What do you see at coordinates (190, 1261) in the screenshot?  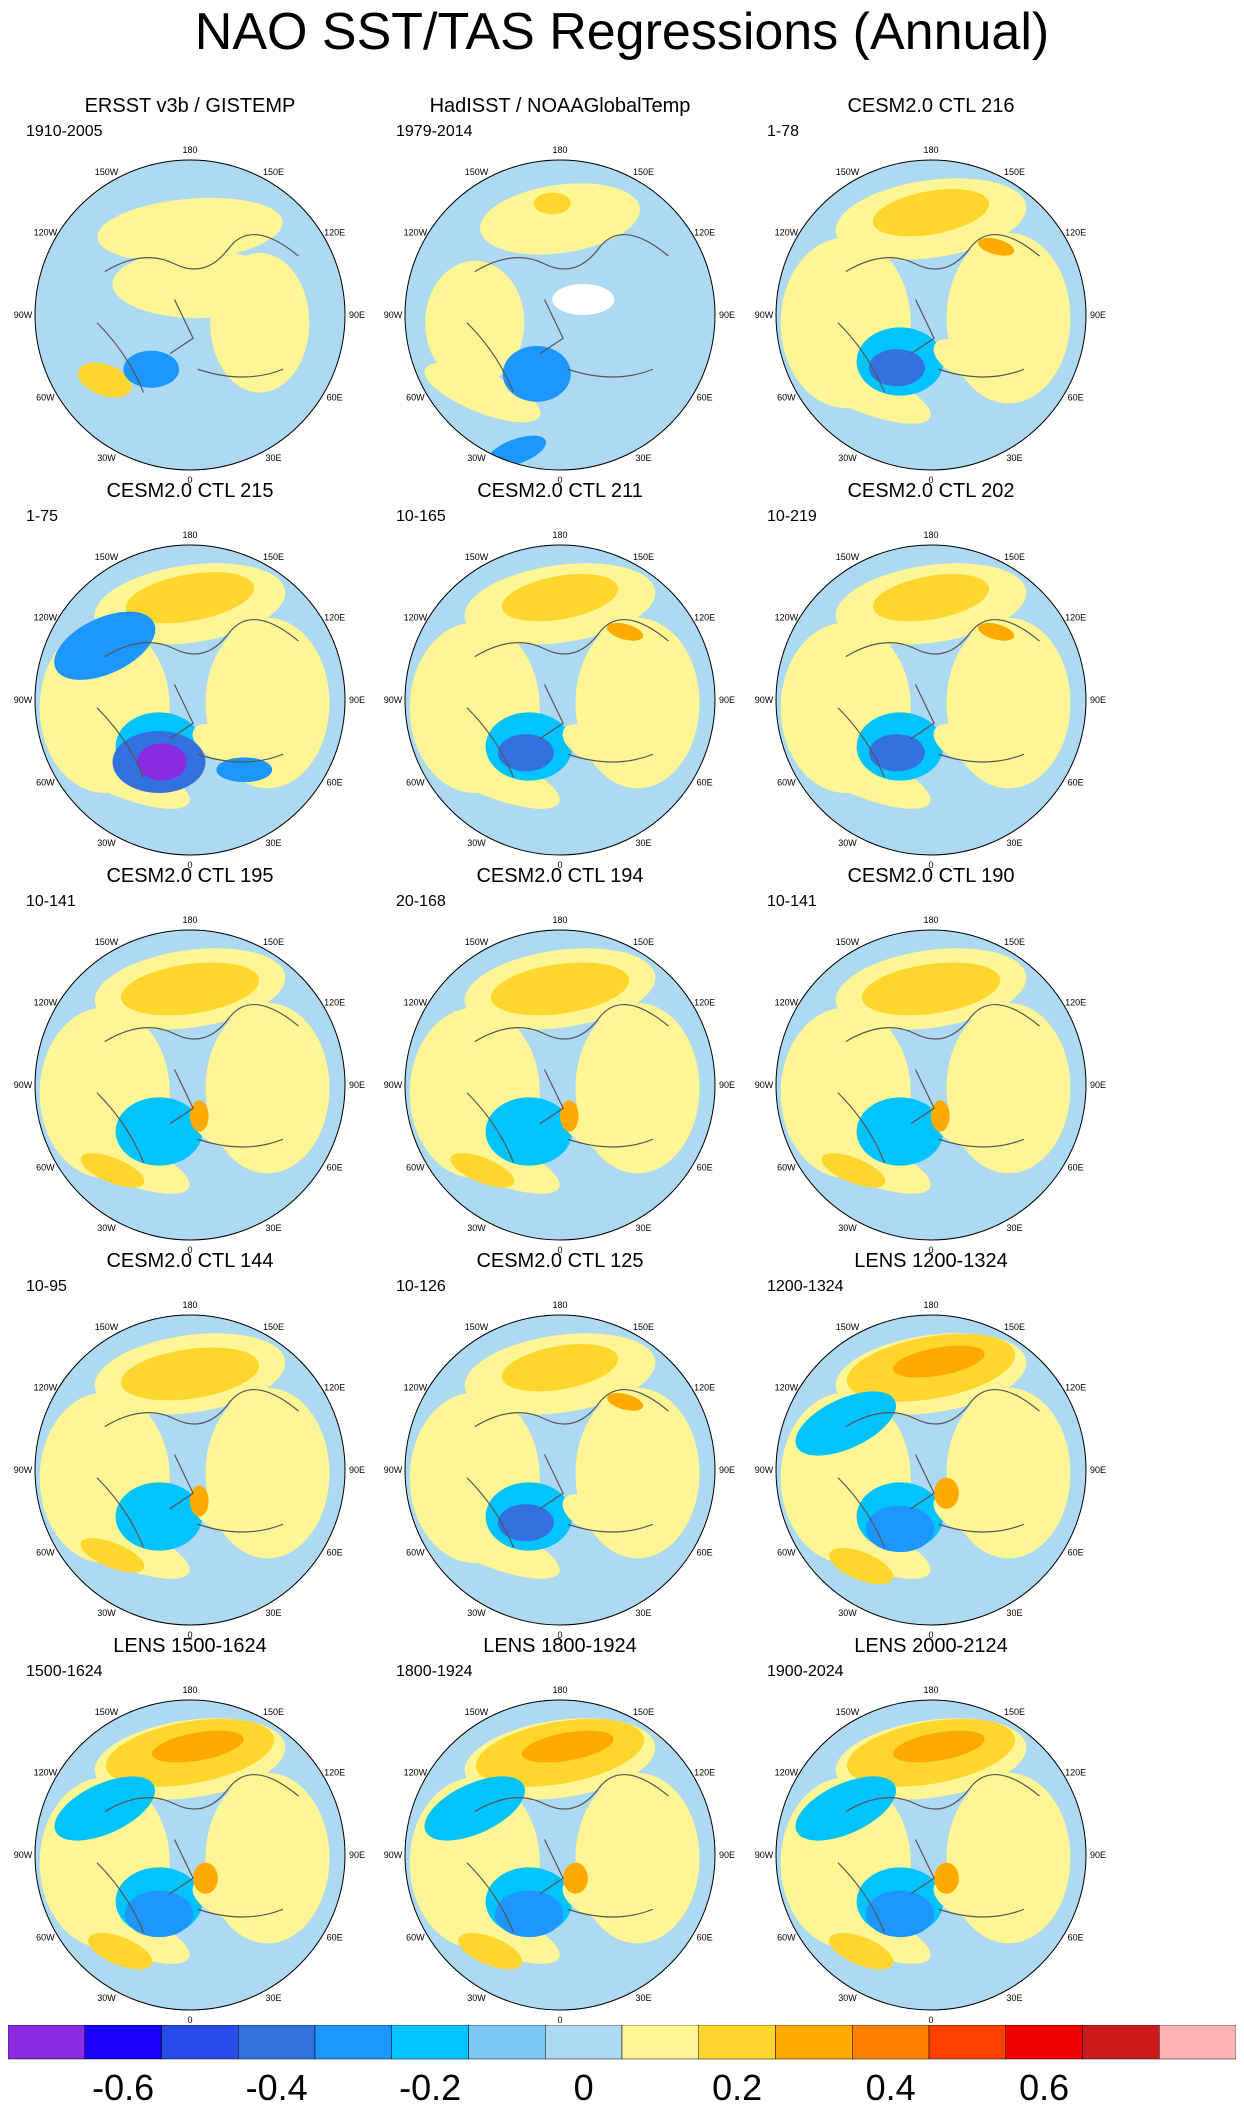 I see `panel-title: CESM2.0 CTL 144` at bounding box center [190, 1261].